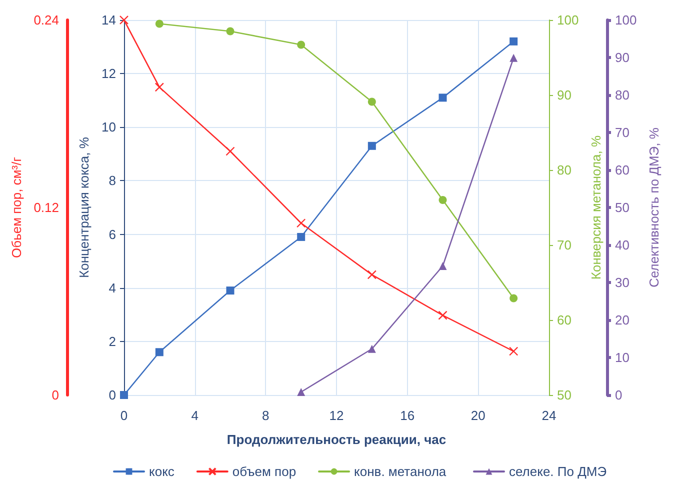 The width and height of the screenshot is (673, 485). What do you see at coordinates (622, 170) in the screenshot?
I see `y-tick-label: 60` at bounding box center [622, 170].